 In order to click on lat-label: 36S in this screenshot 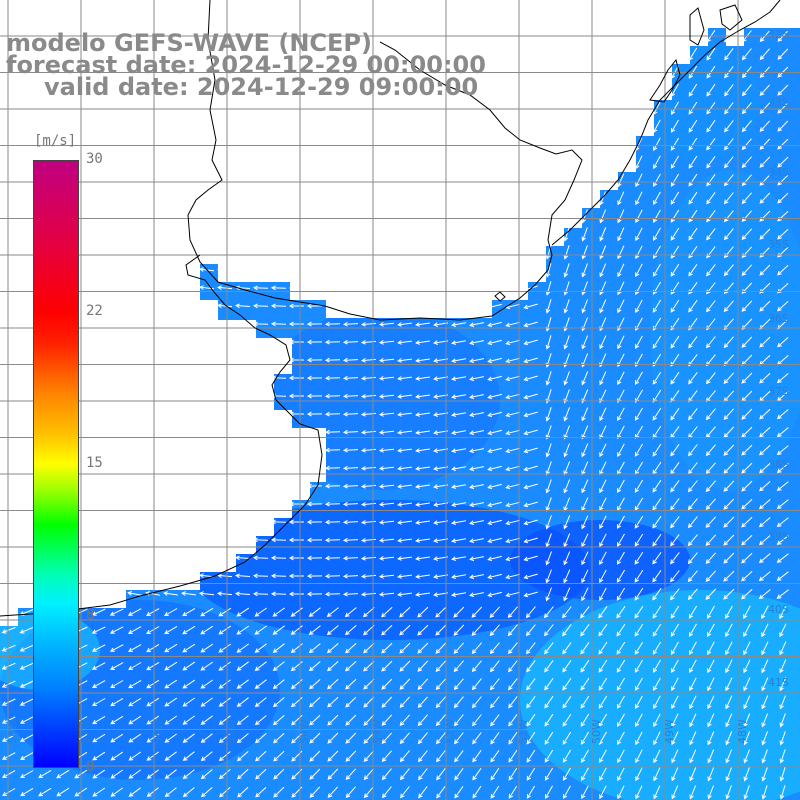, I will do `click(778, 318)`.